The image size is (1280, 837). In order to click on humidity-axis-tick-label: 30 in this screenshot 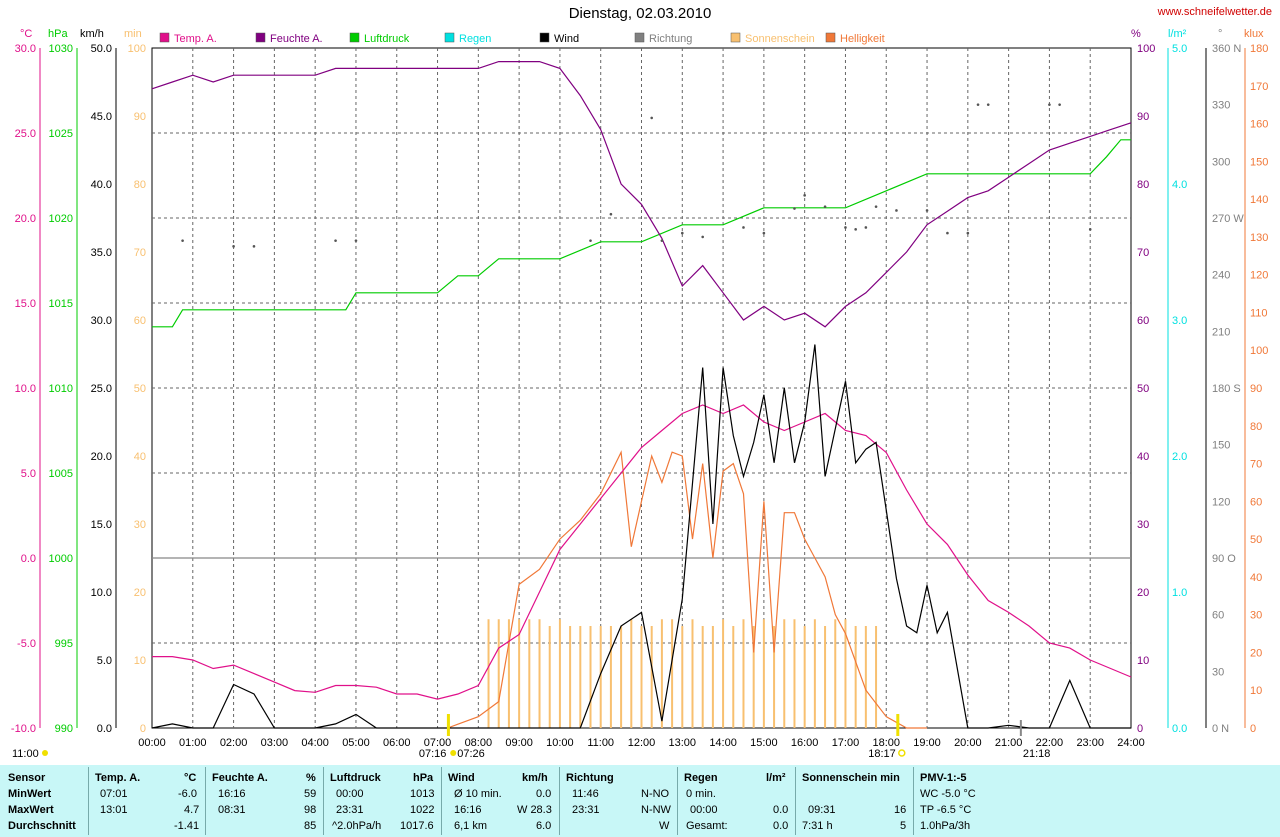, I will do `click(1143, 525)`.